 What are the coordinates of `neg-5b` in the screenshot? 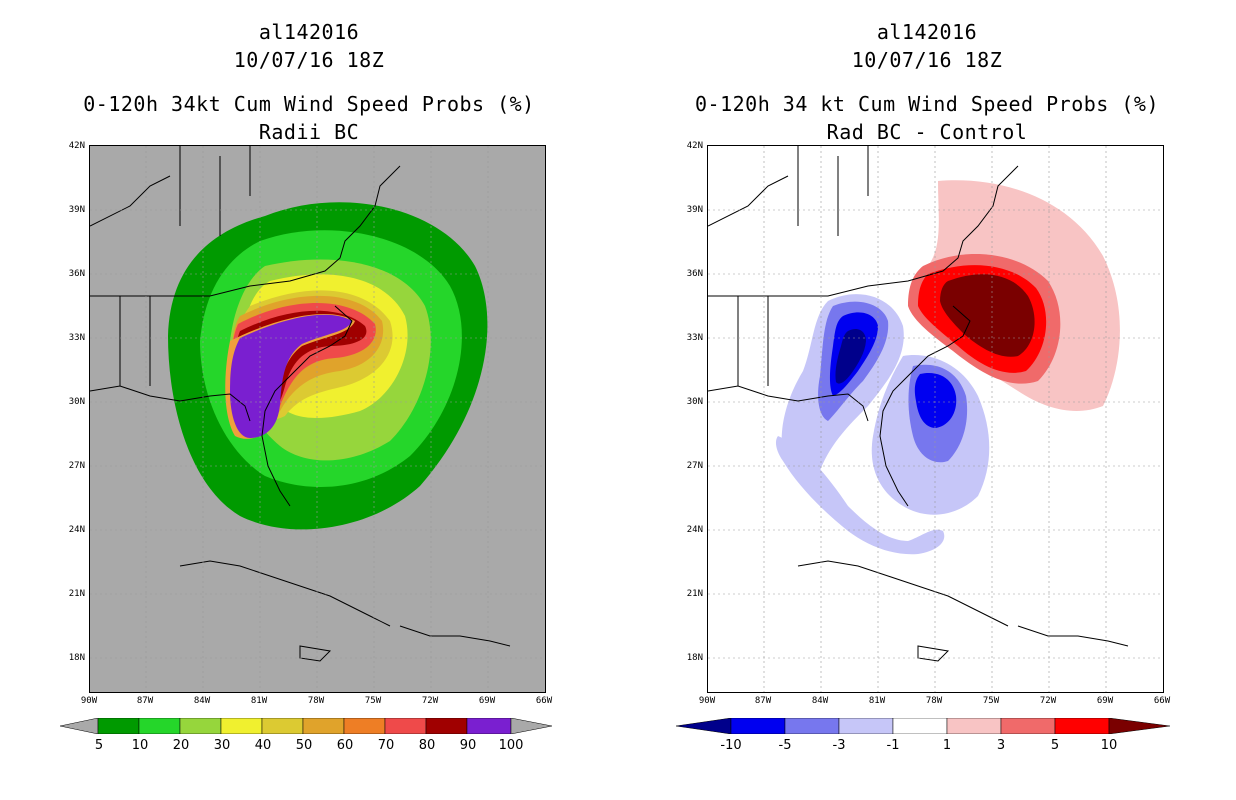 It's located at (935, 400).